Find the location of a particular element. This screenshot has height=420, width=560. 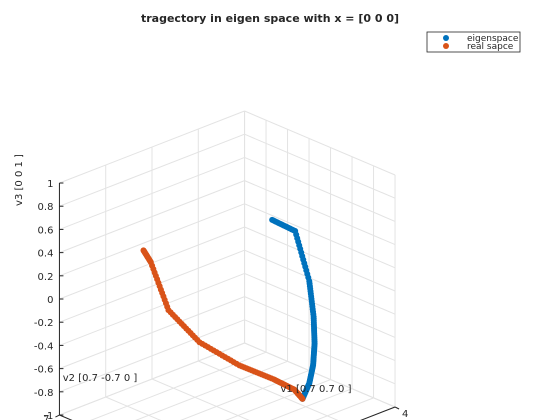

x-tick-mark is located at coordinates (397, 408).